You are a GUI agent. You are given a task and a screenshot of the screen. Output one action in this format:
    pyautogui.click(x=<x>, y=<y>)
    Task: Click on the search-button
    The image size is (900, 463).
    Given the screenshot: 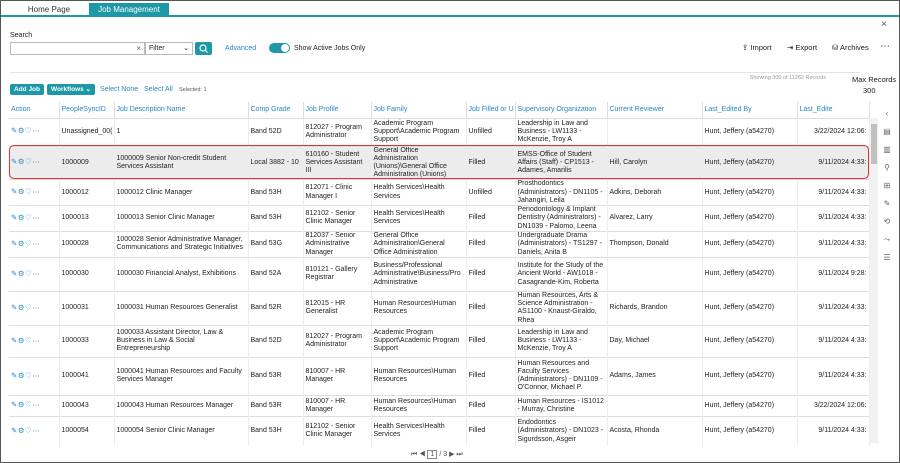 What is the action you would take?
    pyautogui.click(x=203, y=48)
    